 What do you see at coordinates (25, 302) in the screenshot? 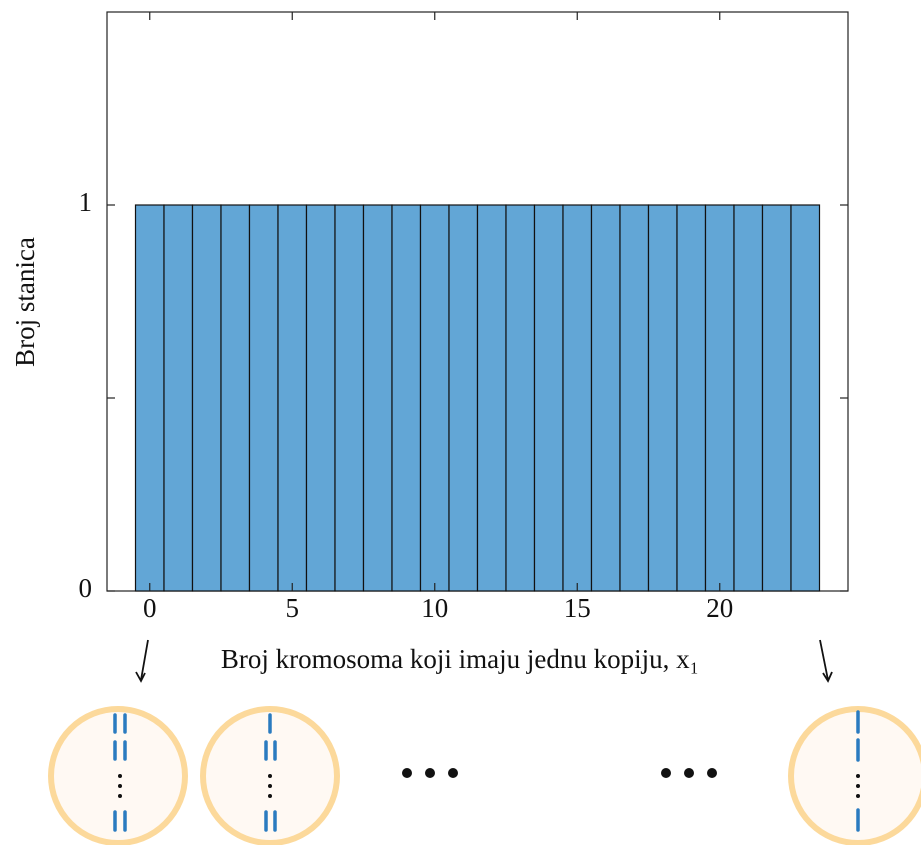
I see `y-axis-label: Broj stanica` at bounding box center [25, 302].